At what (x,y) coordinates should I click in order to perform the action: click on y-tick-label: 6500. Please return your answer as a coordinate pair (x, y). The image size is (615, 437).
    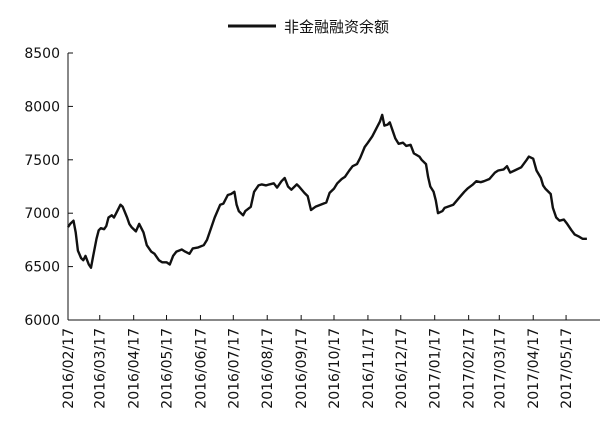
    Looking at the image, I should click on (42, 268).